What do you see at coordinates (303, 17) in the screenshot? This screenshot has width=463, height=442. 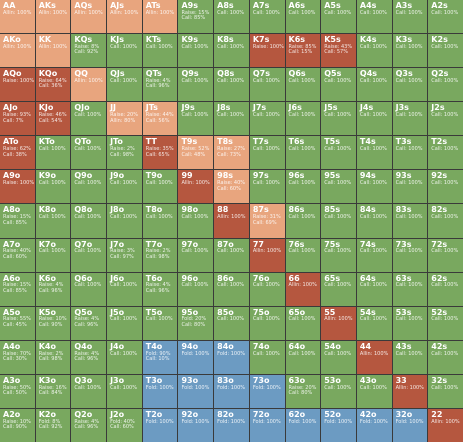 I see `hand-cell-a6s: A6s Call: 100%` at bounding box center [303, 17].